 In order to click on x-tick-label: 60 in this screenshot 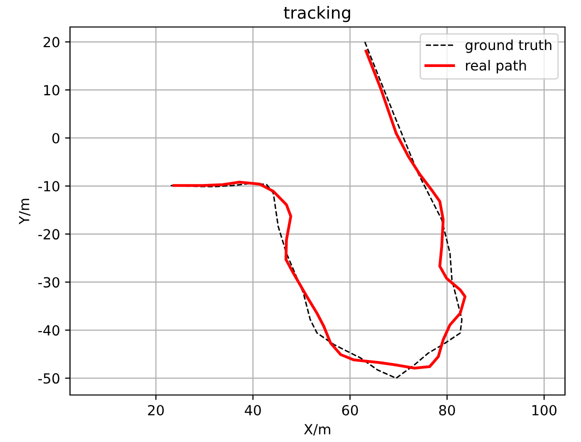, I will do `click(350, 410)`.